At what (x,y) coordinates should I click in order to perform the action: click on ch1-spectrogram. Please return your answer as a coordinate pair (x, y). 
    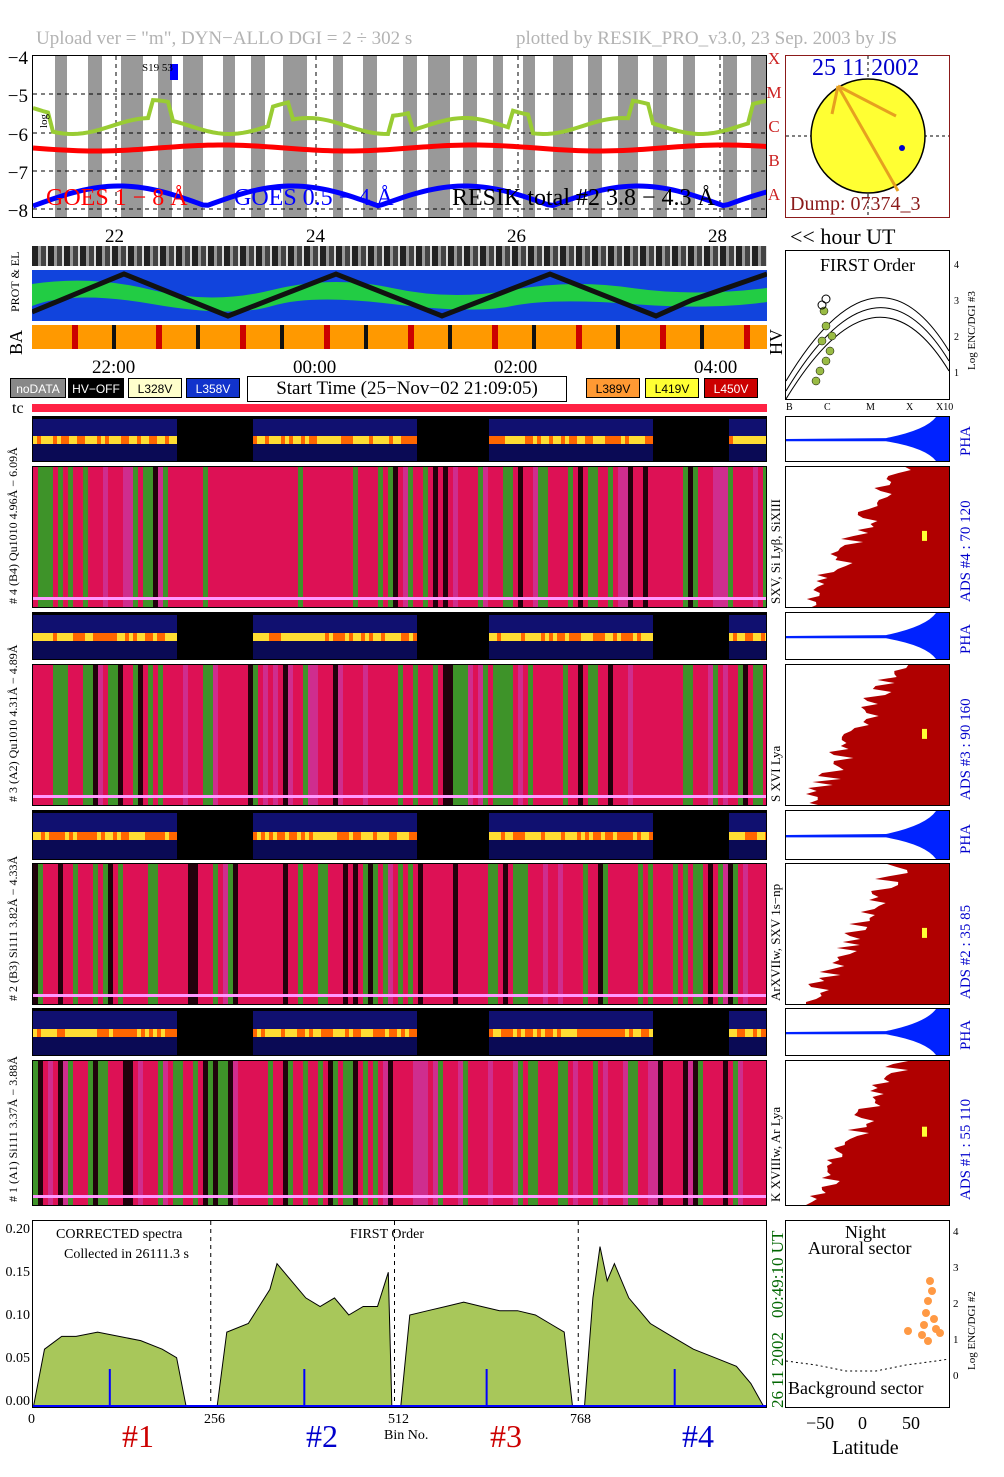
    Looking at the image, I should click on (399, 1133).